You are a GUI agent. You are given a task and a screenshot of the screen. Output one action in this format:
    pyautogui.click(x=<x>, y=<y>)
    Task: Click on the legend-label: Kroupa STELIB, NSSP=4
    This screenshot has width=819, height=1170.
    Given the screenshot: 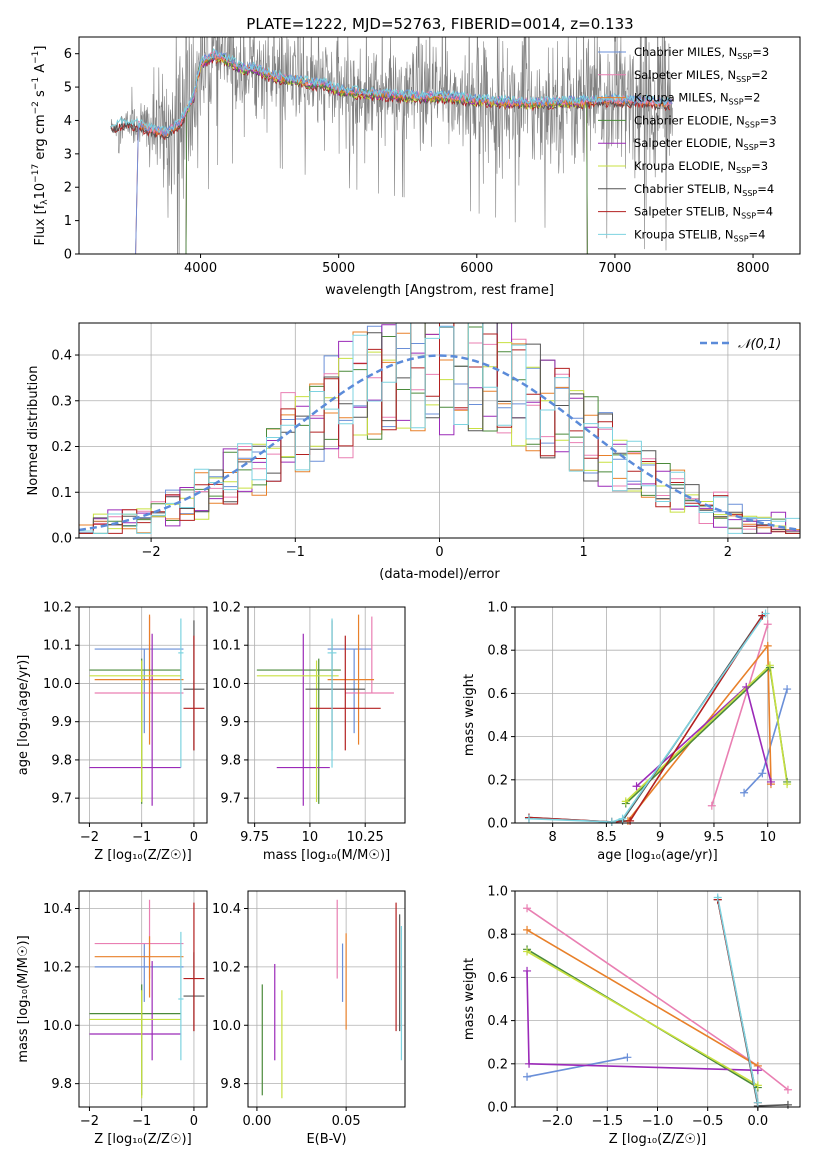 What is the action you would take?
    pyautogui.click(x=699, y=235)
    